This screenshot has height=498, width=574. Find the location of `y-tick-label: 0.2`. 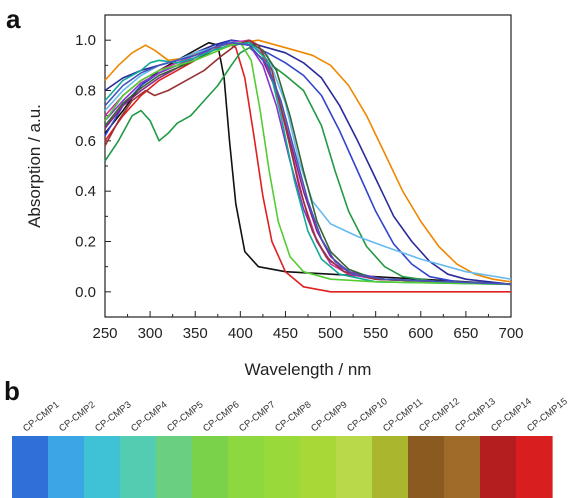

y-tick-label: 0.2 is located at coordinates (85, 242).